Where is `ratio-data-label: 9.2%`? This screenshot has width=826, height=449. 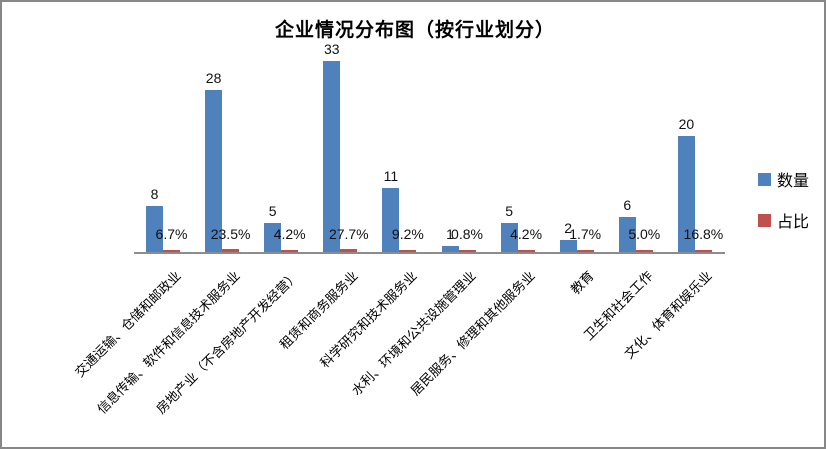
ratio-data-label: 9.2% is located at coordinates (407, 234).